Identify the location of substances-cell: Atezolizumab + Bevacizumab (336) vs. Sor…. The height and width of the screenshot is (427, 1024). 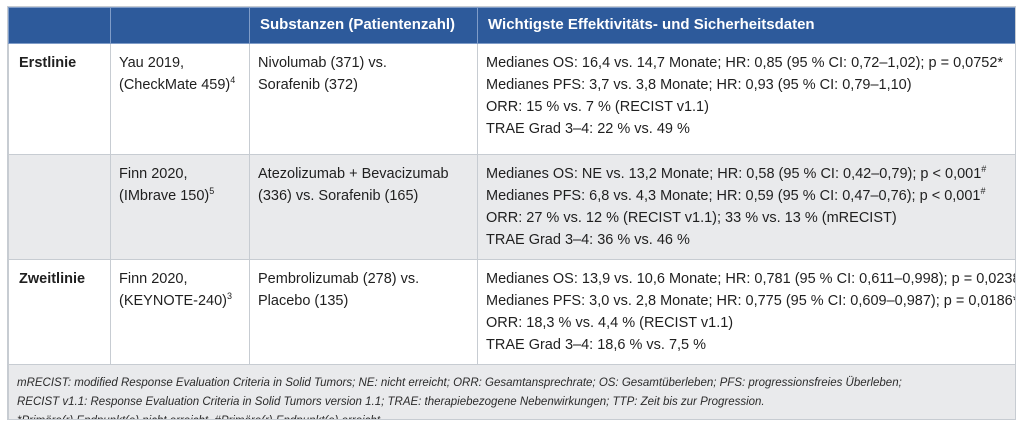
(363, 207).